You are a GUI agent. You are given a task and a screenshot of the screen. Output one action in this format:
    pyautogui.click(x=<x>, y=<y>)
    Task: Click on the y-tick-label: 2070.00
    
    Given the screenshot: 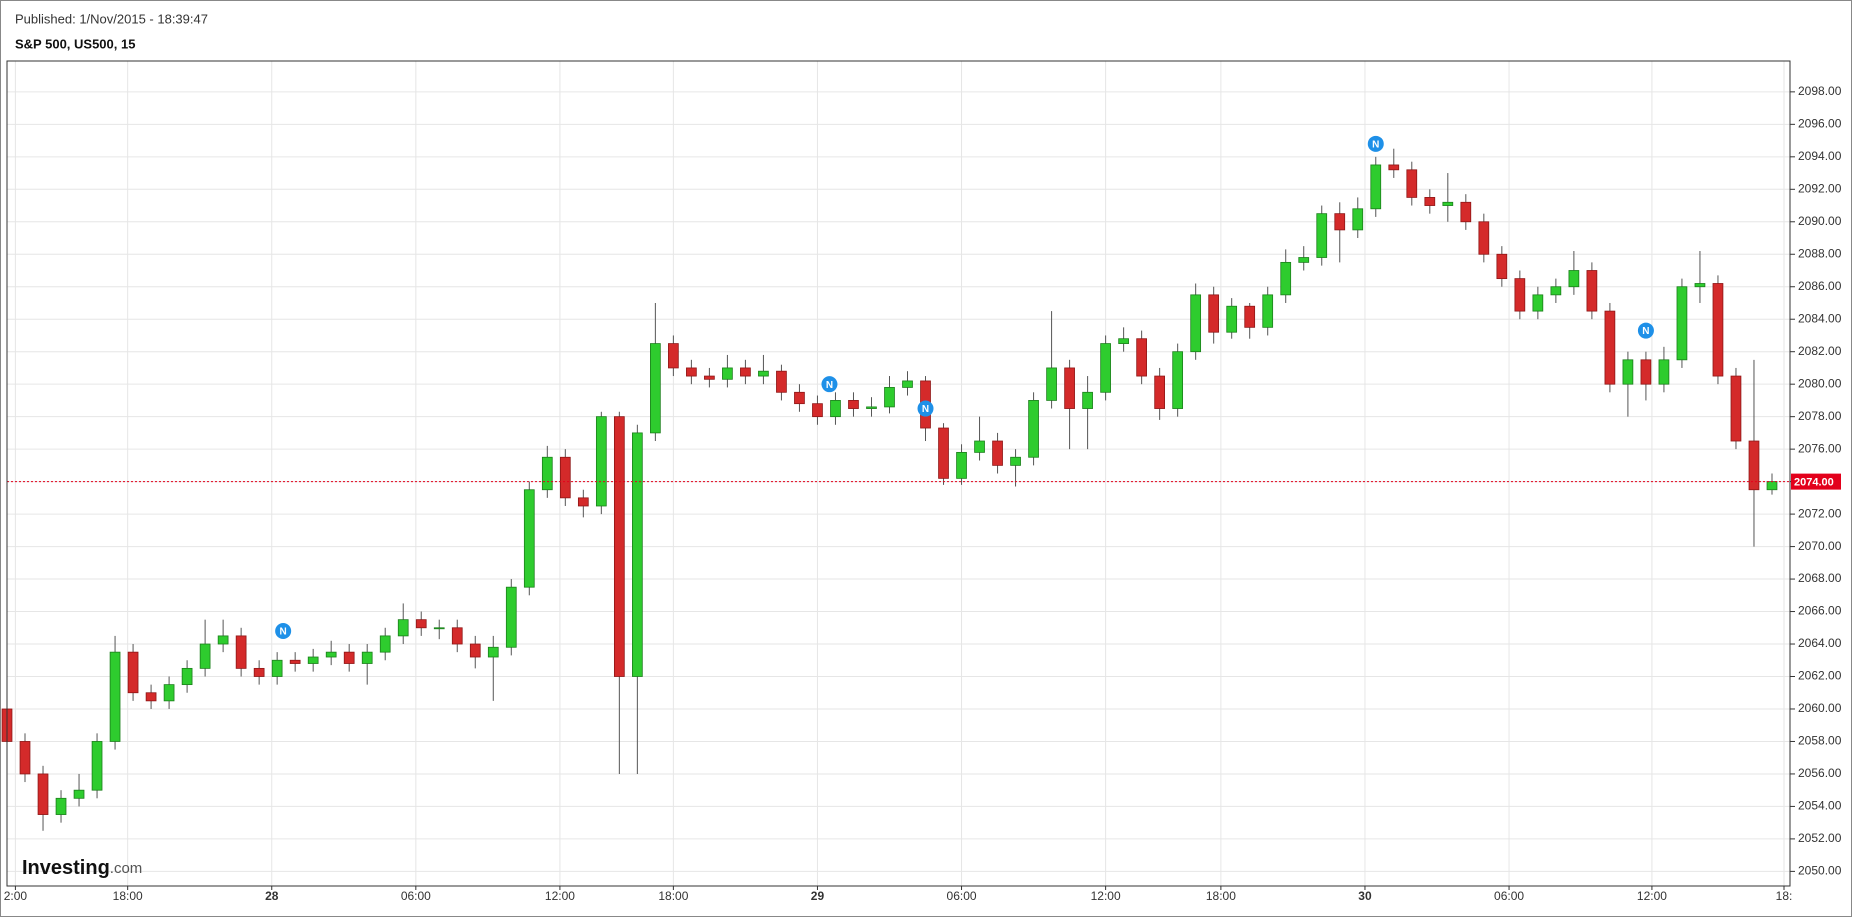 What is the action you would take?
    pyautogui.click(x=1820, y=546)
    